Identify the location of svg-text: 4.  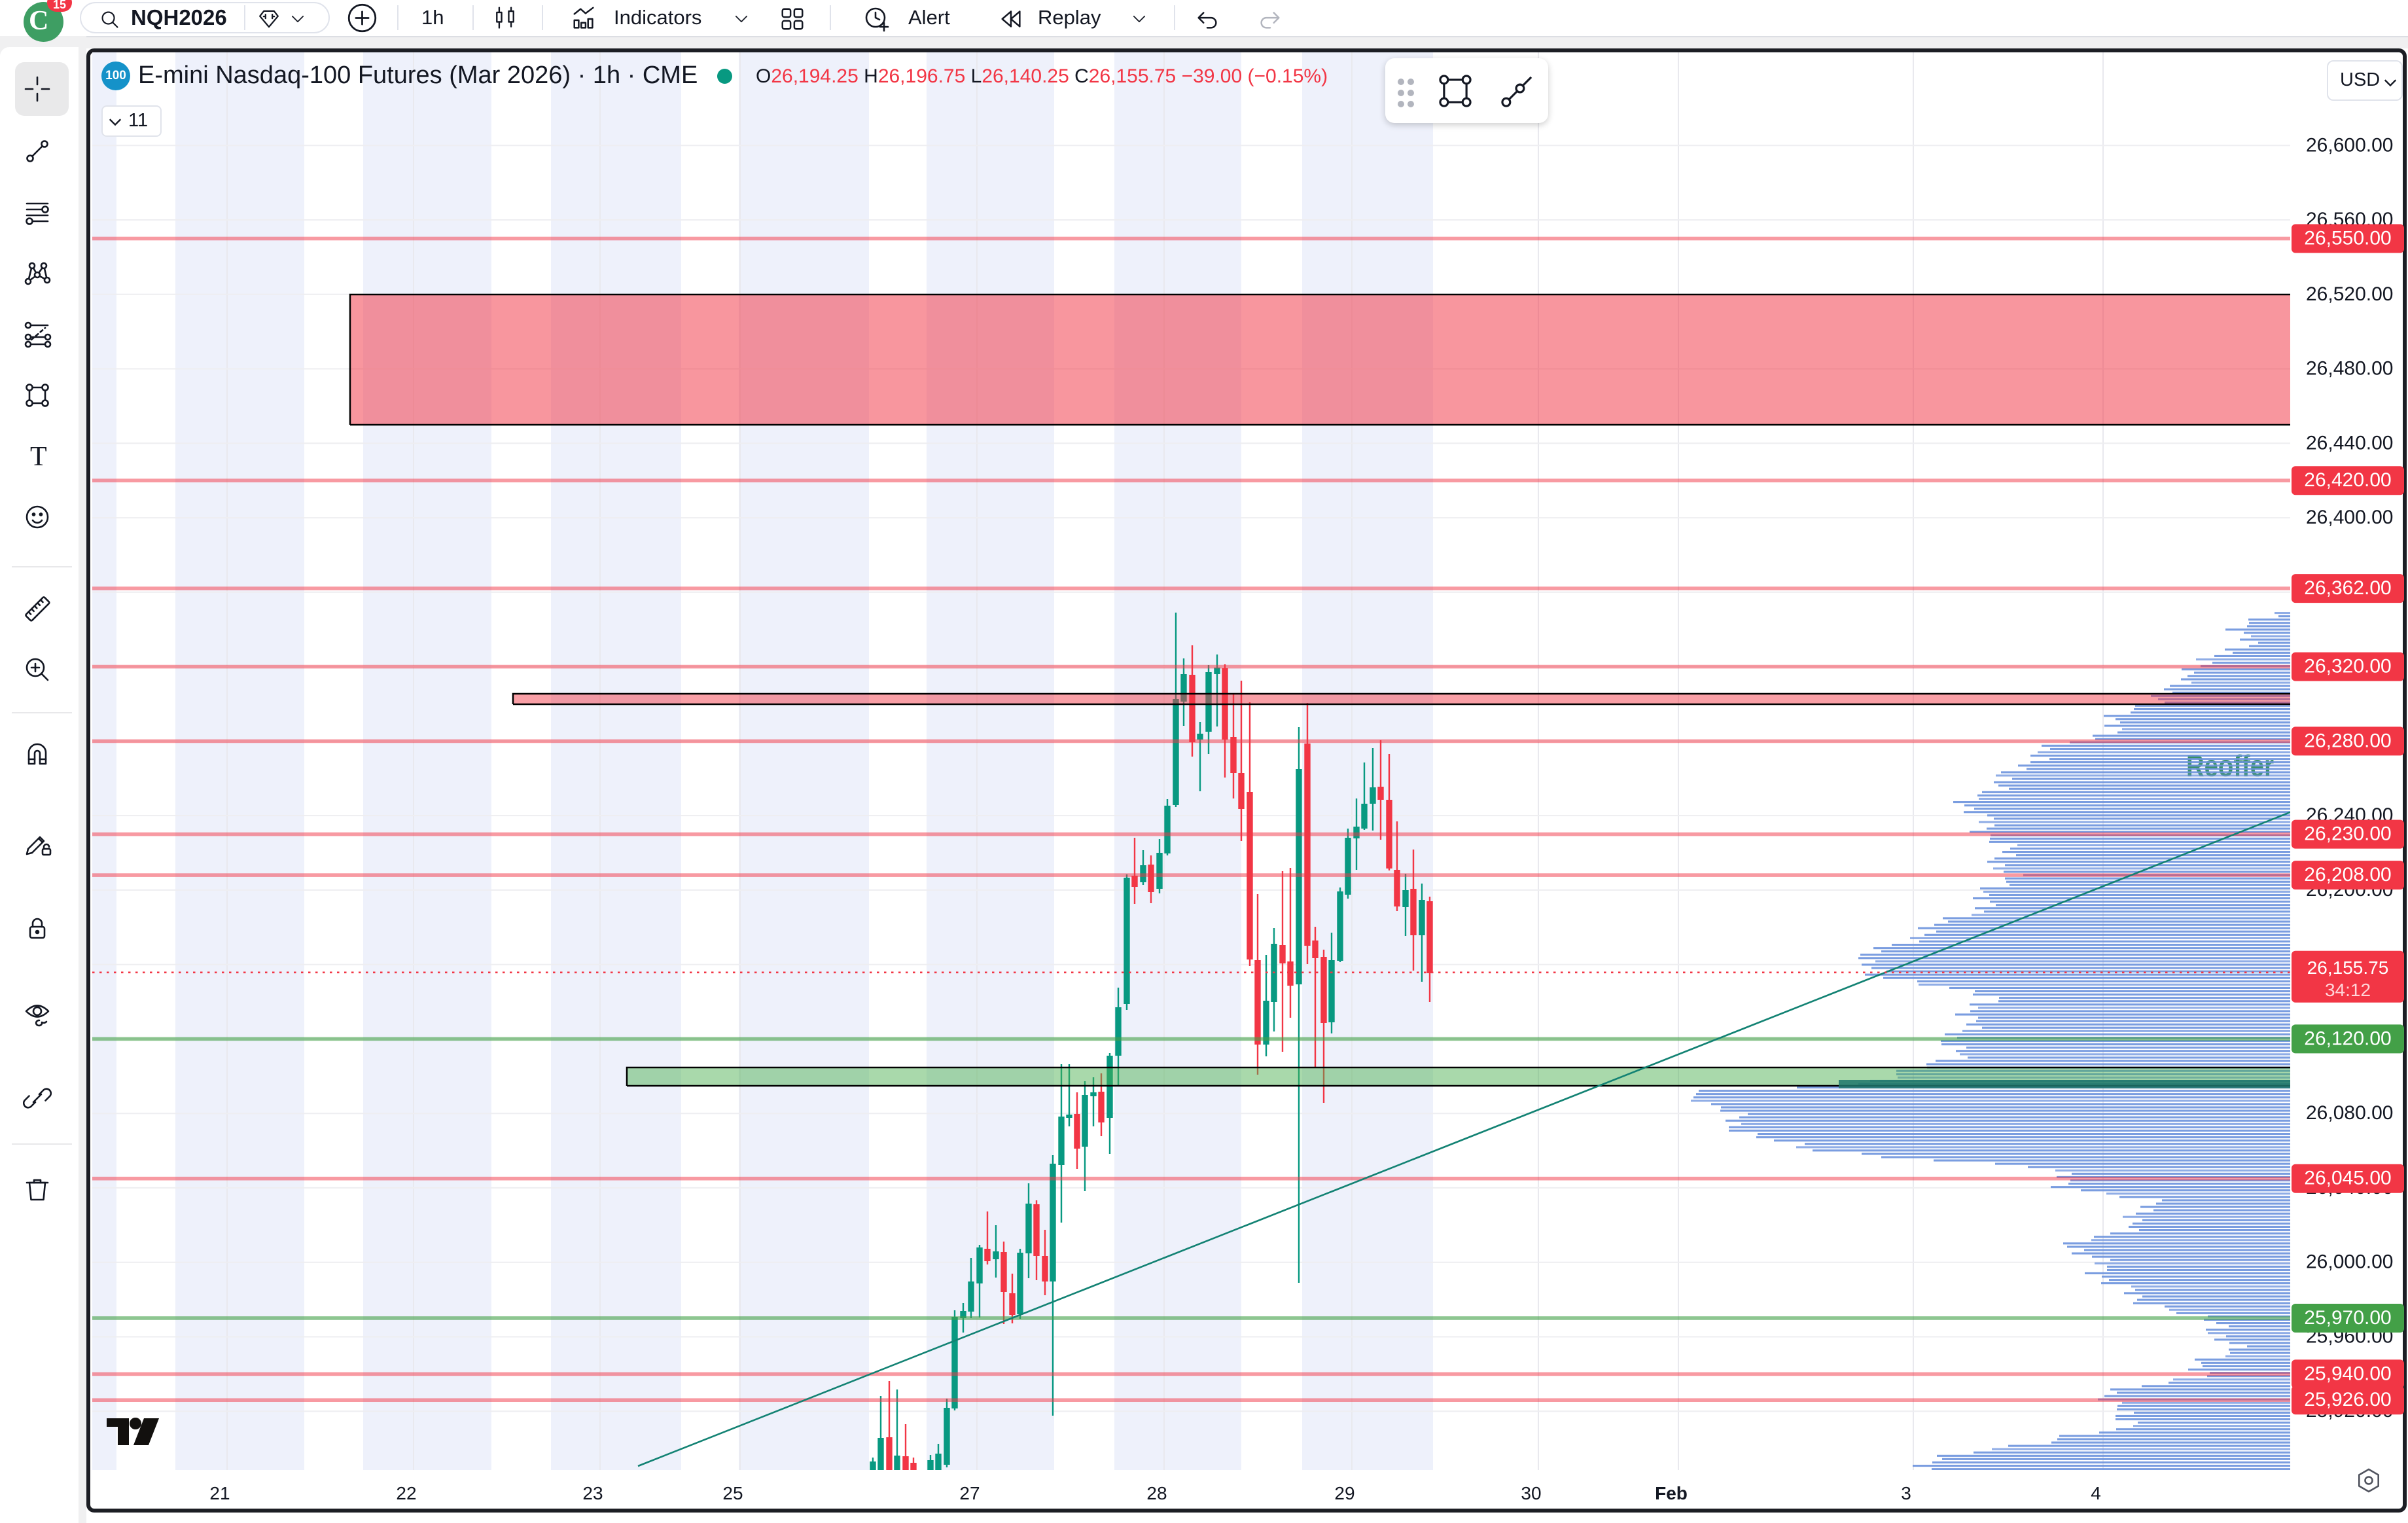
(2096, 1493).